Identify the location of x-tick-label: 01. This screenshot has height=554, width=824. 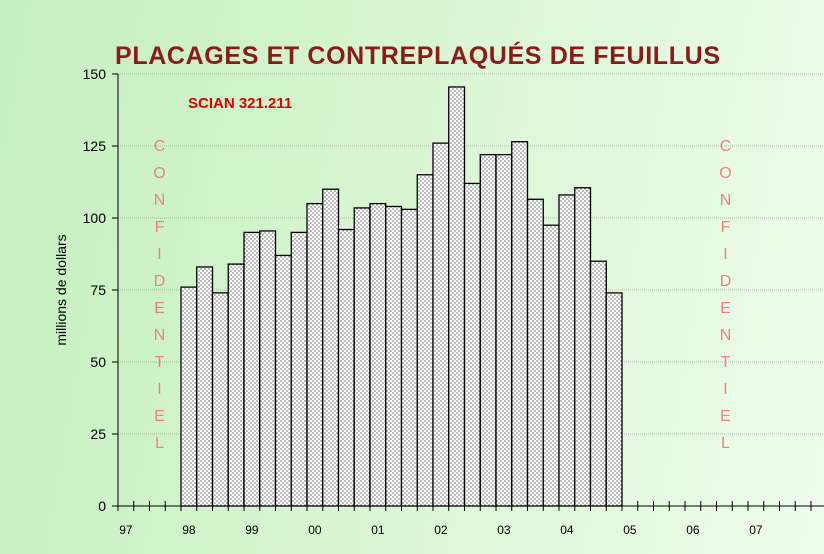
(378, 530).